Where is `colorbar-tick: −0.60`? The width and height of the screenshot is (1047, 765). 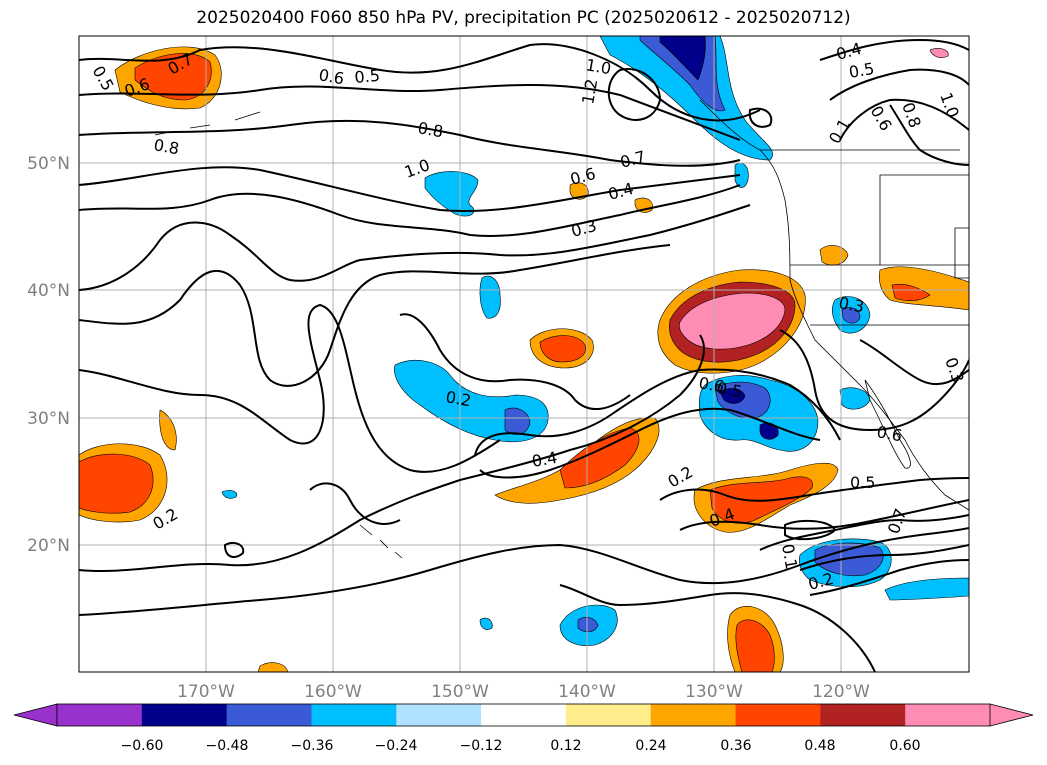 colorbar-tick: −0.60 is located at coordinates (142, 746).